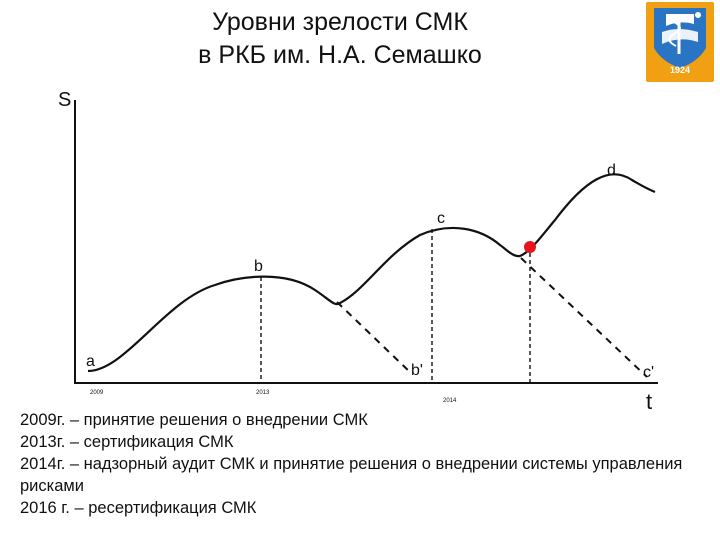 The height and width of the screenshot is (540, 720). I want to click on point-label-c: c, so click(441, 218).